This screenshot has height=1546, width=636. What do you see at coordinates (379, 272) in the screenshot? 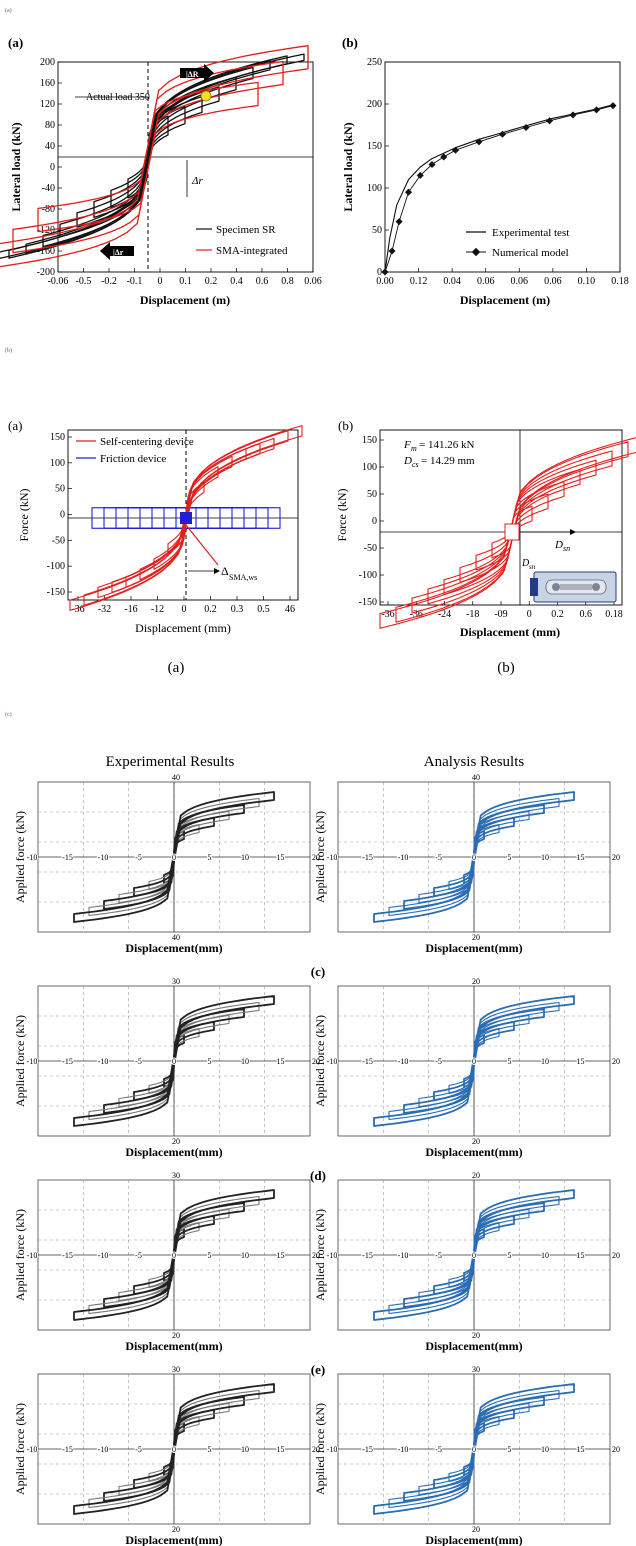
I see `top-b-ytick-5: 0` at bounding box center [379, 272].